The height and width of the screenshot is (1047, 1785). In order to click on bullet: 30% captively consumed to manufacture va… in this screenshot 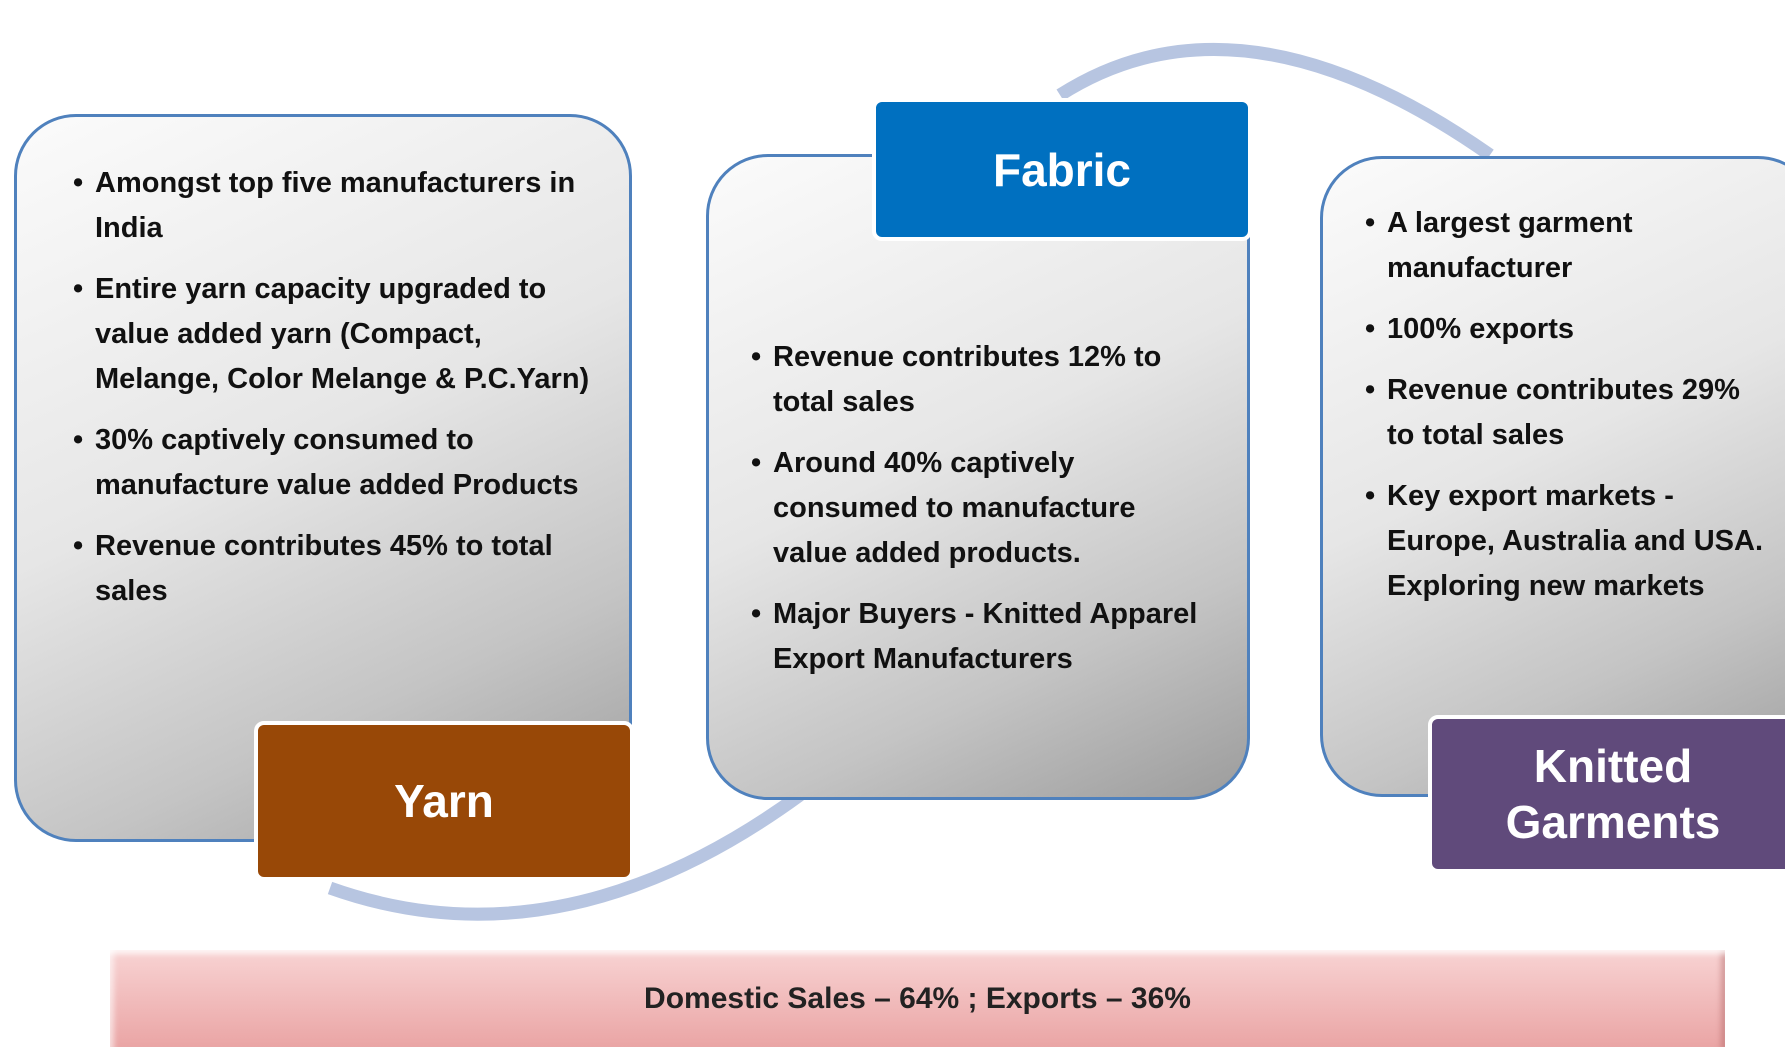, I will do `click(336, 463)`.